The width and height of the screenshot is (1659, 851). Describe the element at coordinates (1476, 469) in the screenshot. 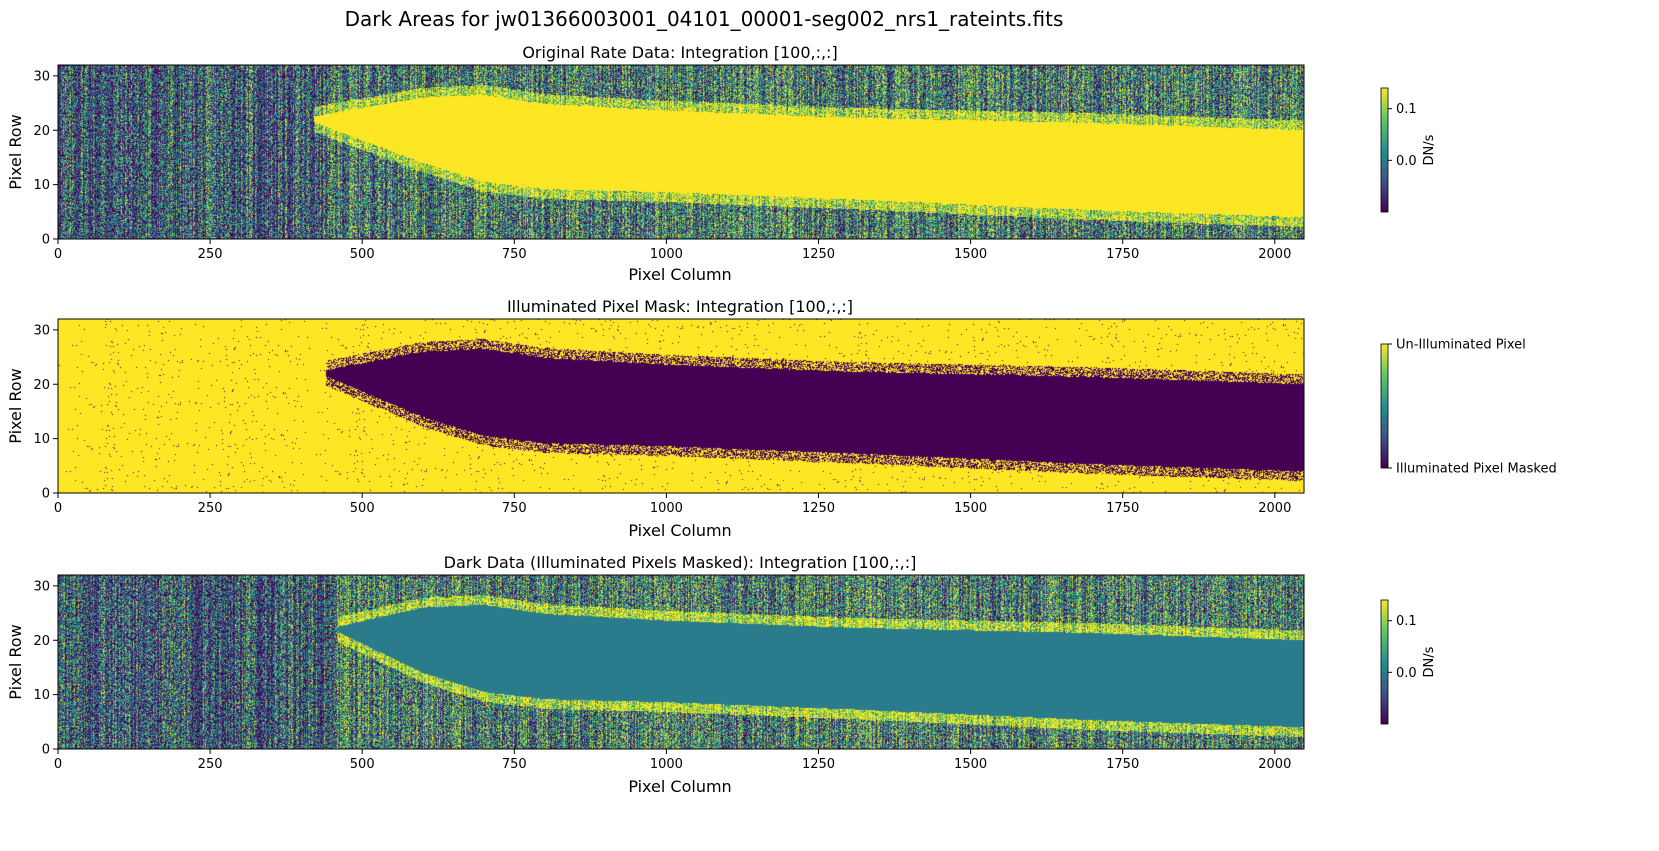

I see `colorbar-tick-label: Illuminated Pixel Masked` at that location.